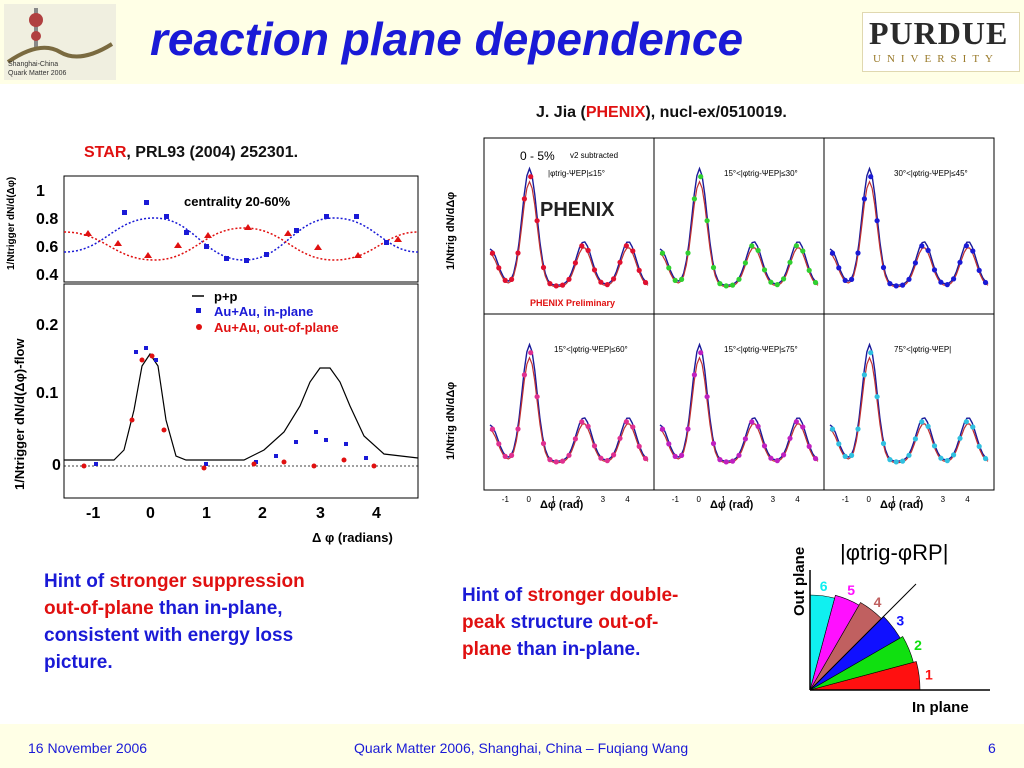 This screenshot has height=768, width=1024. What do you see at coordinates (191, 153) in the screenshot?
I see `star-citation: STAR, PRL93 (2004) 252301.` at bounding box center [191, 153].